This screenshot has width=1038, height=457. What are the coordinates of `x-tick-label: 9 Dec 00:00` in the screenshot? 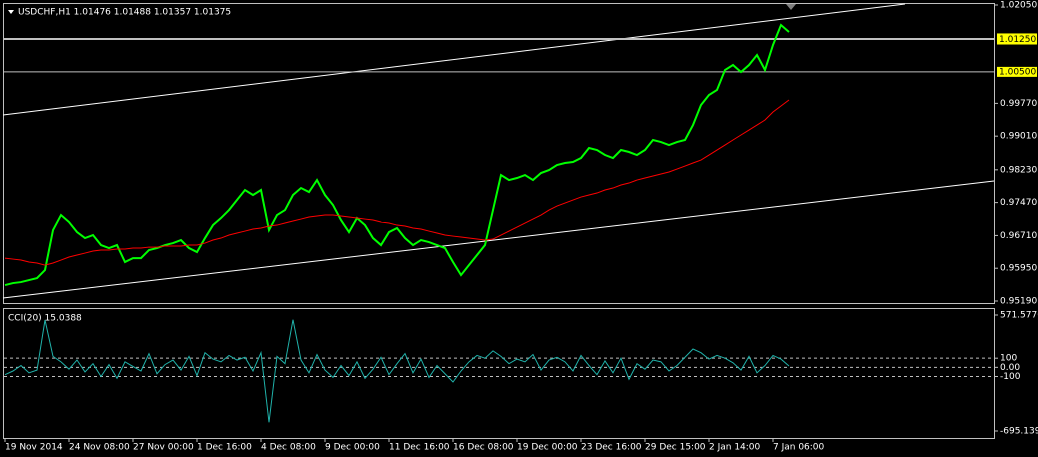 It's located at (352, 448).